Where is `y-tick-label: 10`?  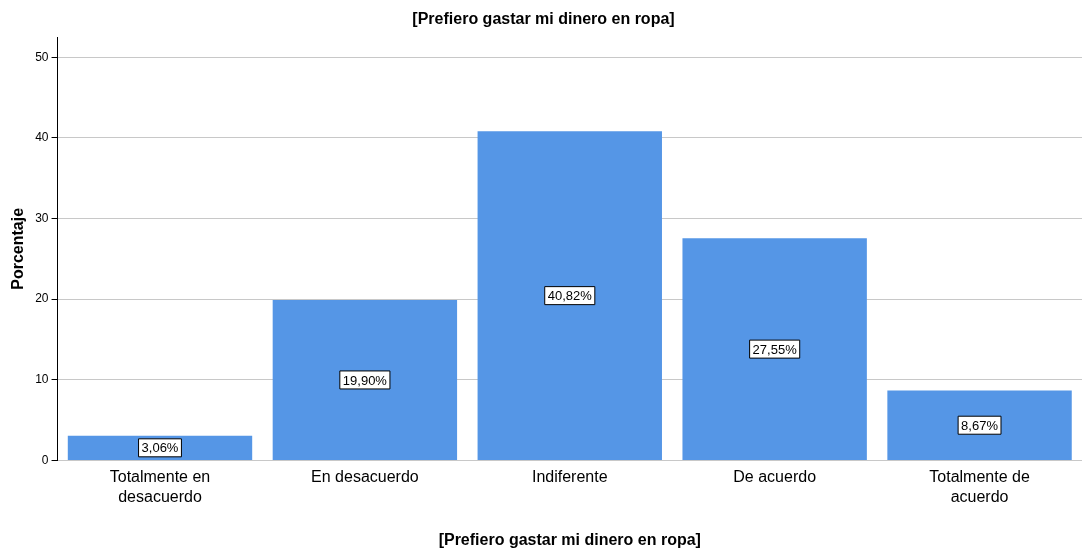
y-tick-label: 10 is located at coordinates (42, 379).